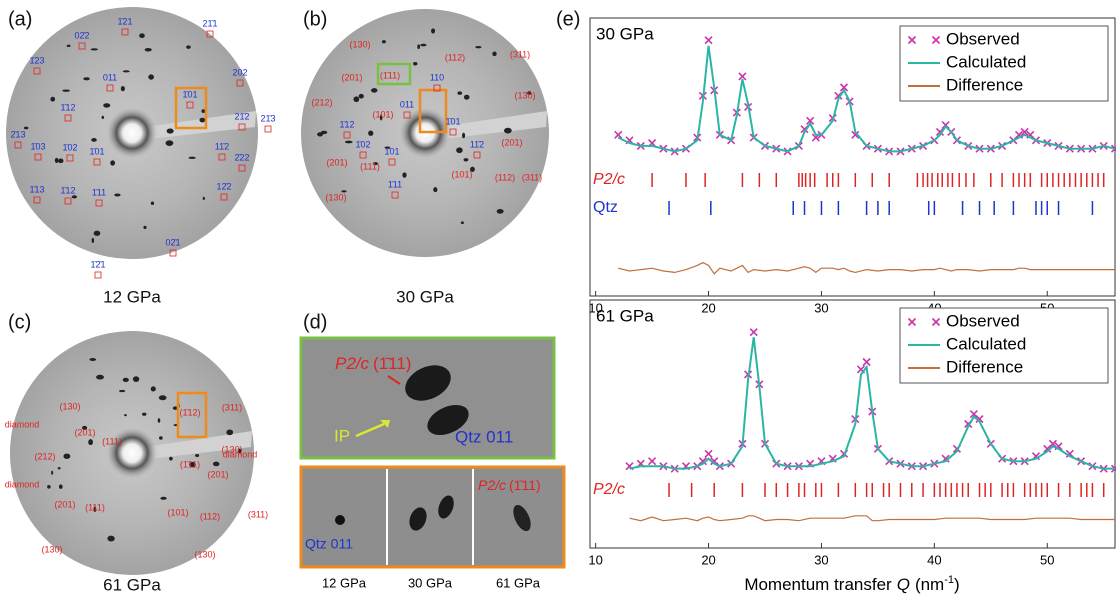 This screenshot has height=605, width=1116. I want to click on legend-label: Observed, so click(983, 320).